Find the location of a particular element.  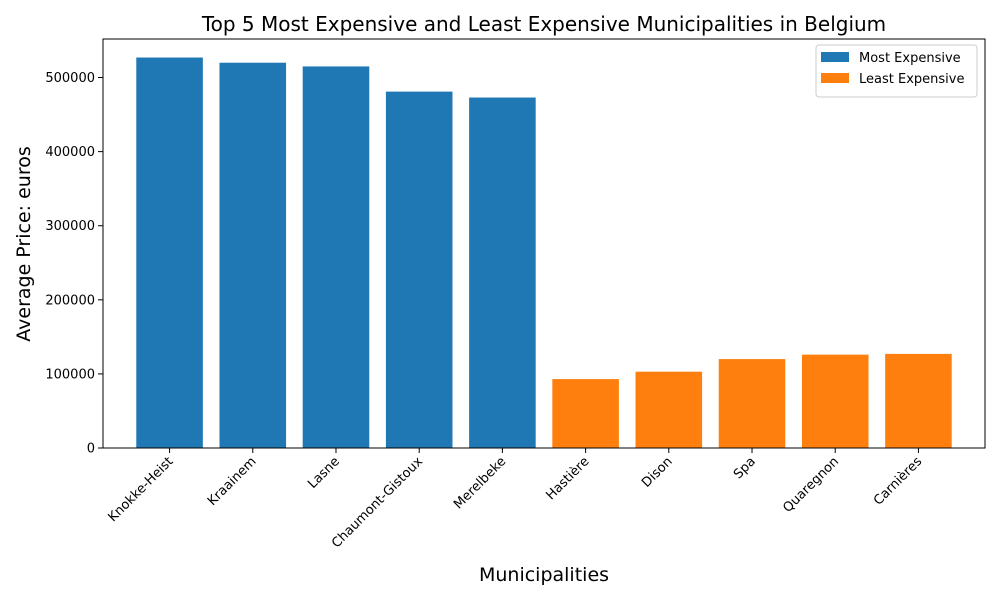

y-tick-label: 100000 is located at coordinates (70, 374).